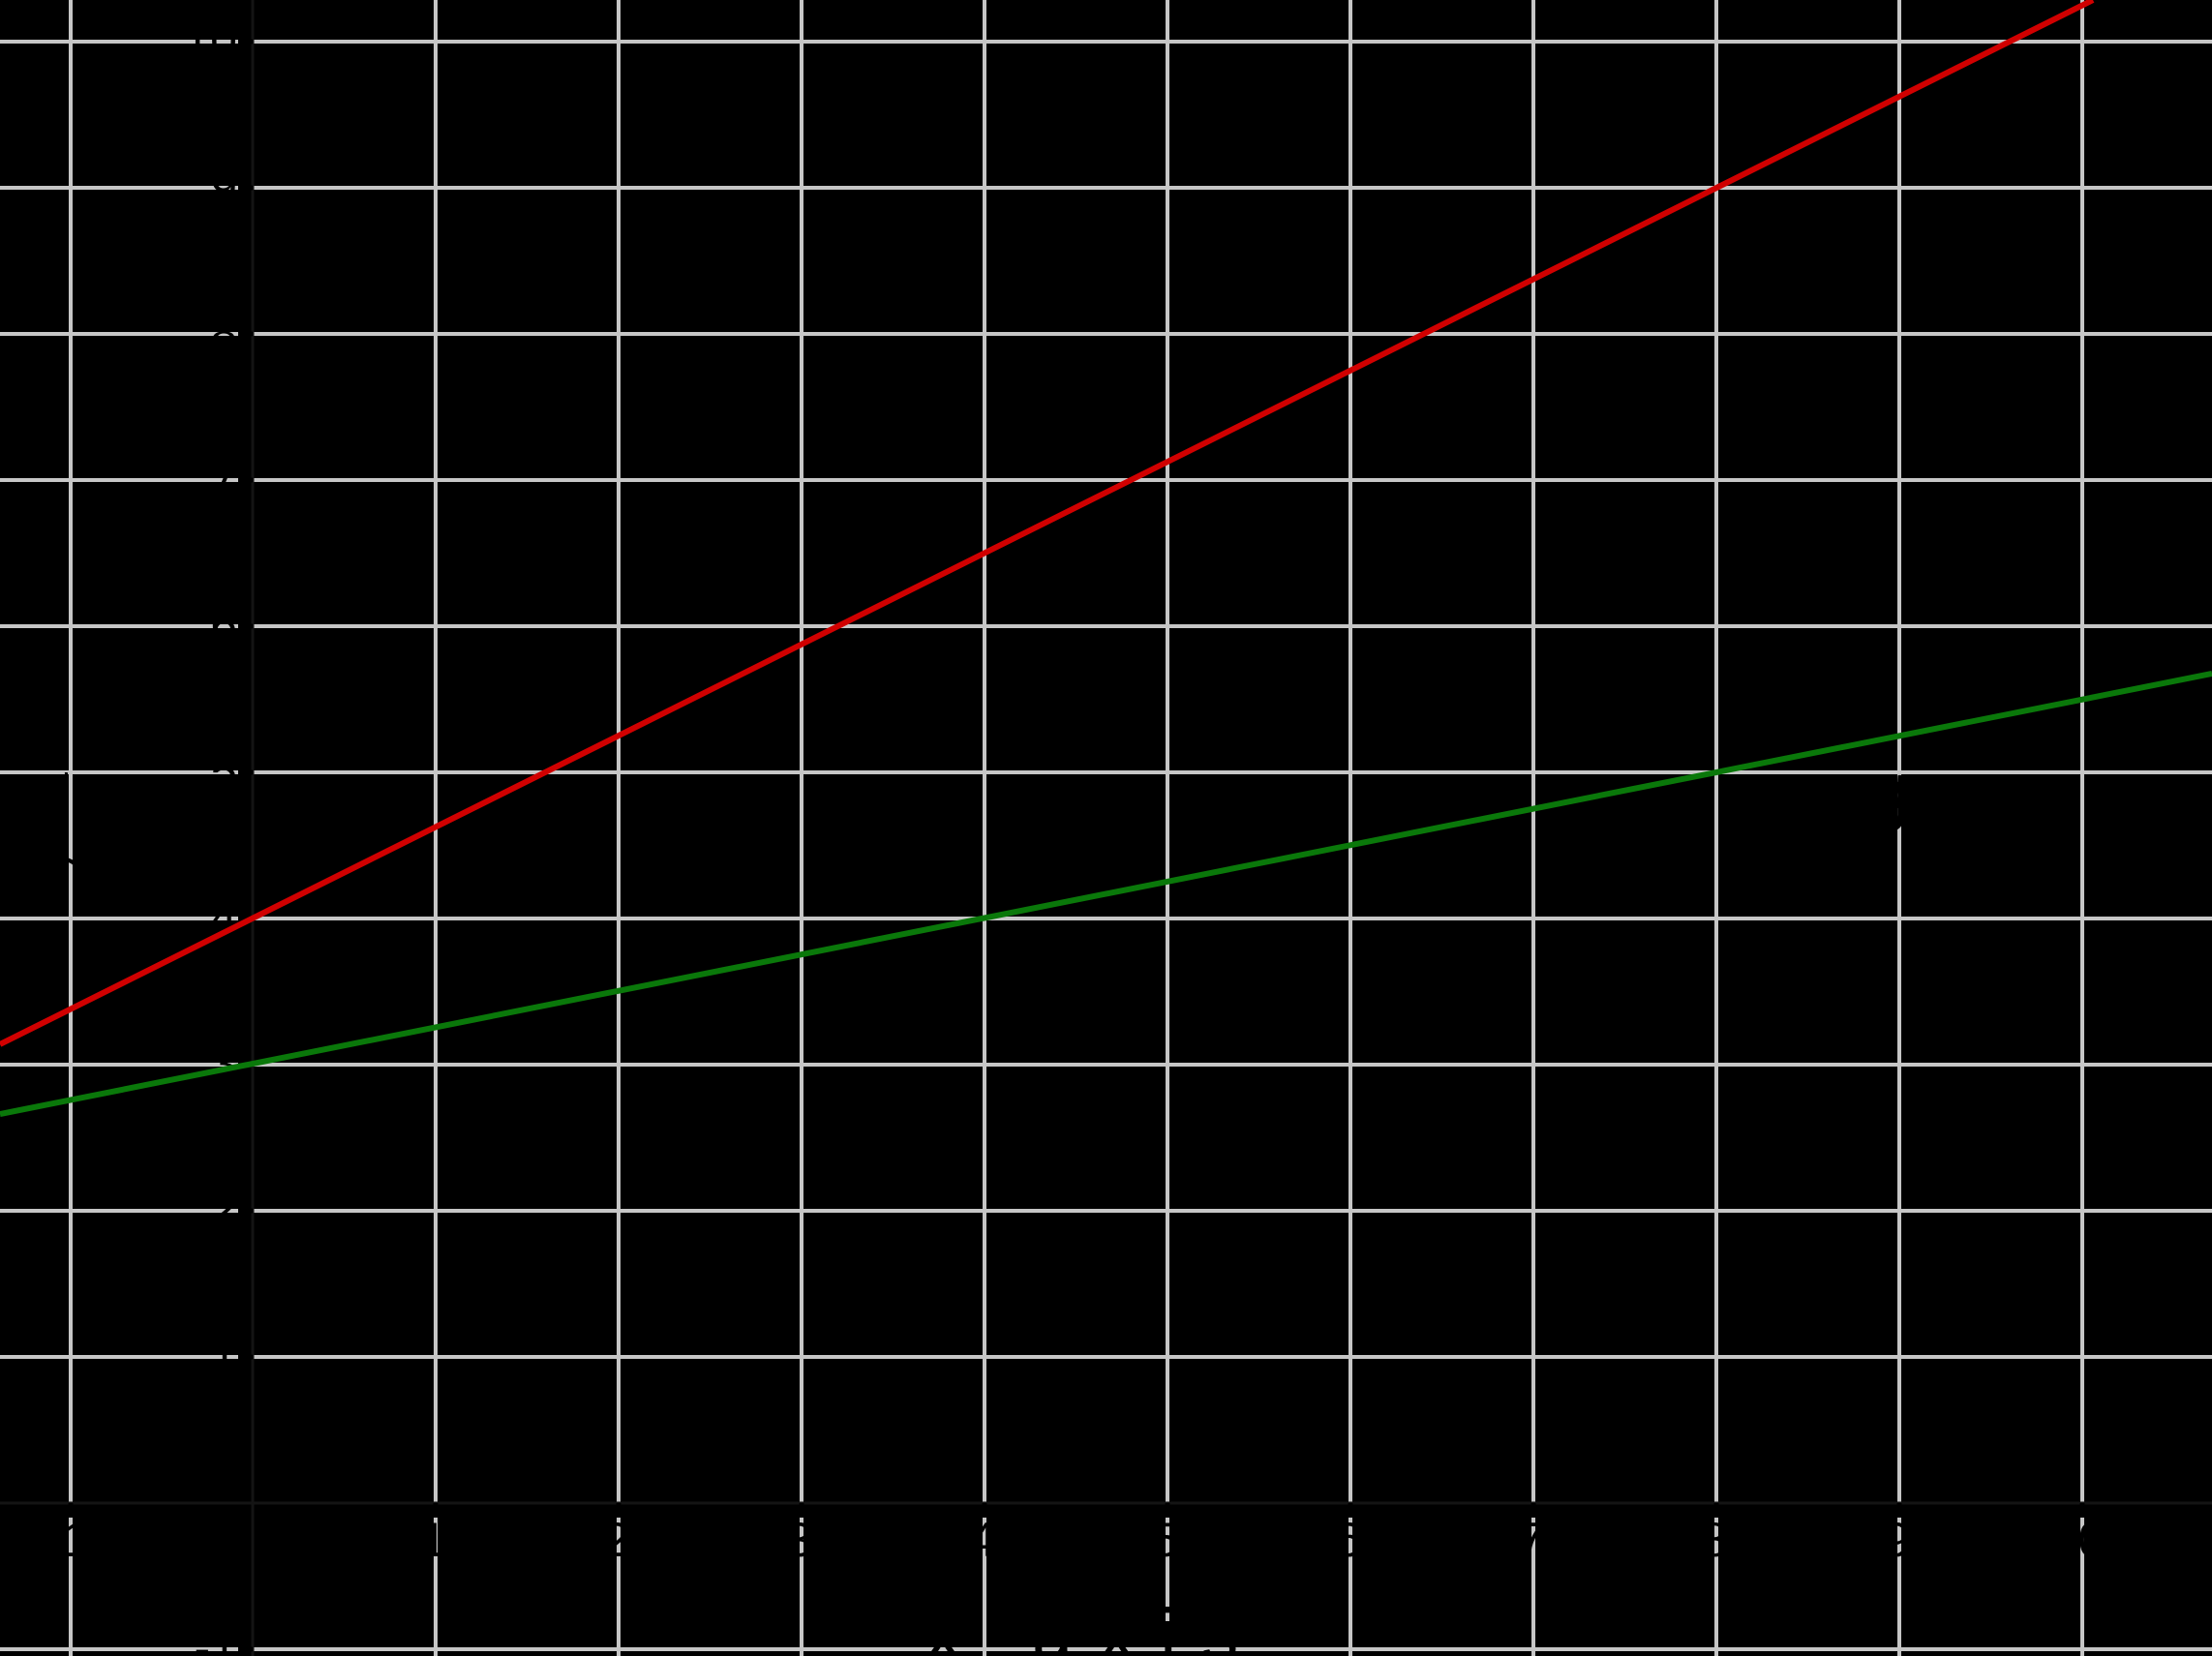 This screenshot has width=2212, height=1656. What do you see at coordinates (215, 1638) in the screenshot?
I see `y-axis-tick-label: -1` at bounding box center [215, 1638].